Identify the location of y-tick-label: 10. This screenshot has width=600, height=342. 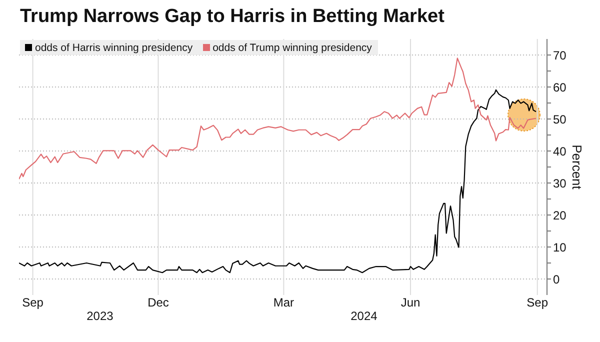
(560, 247).